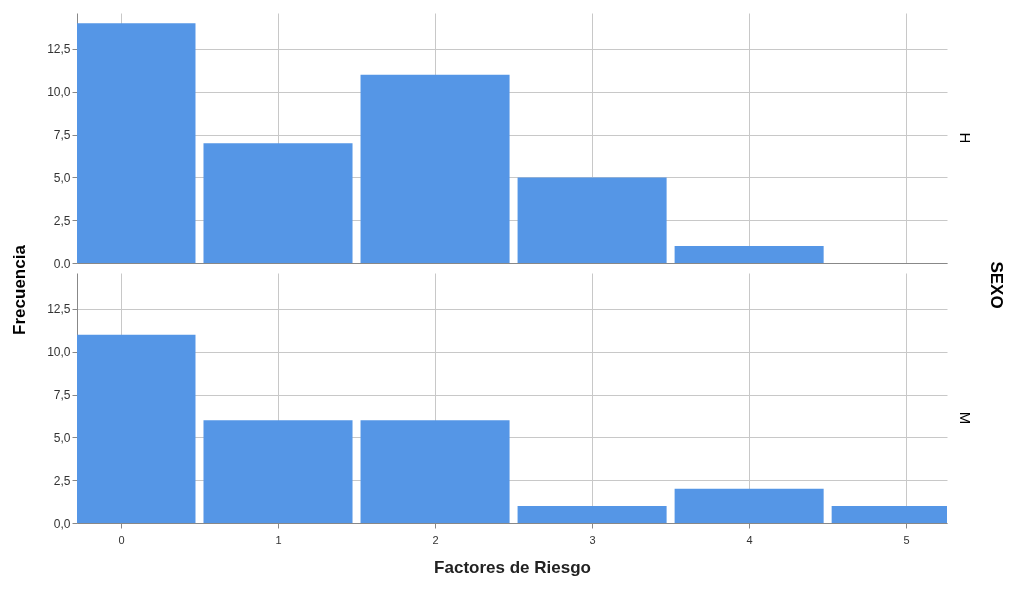 The height and width of the screenshot is (606, 1011). What do you see at coordinates (592, 539) in the screenshot?
I see `x-tick-label: 3` at bounding box center [592, 539].